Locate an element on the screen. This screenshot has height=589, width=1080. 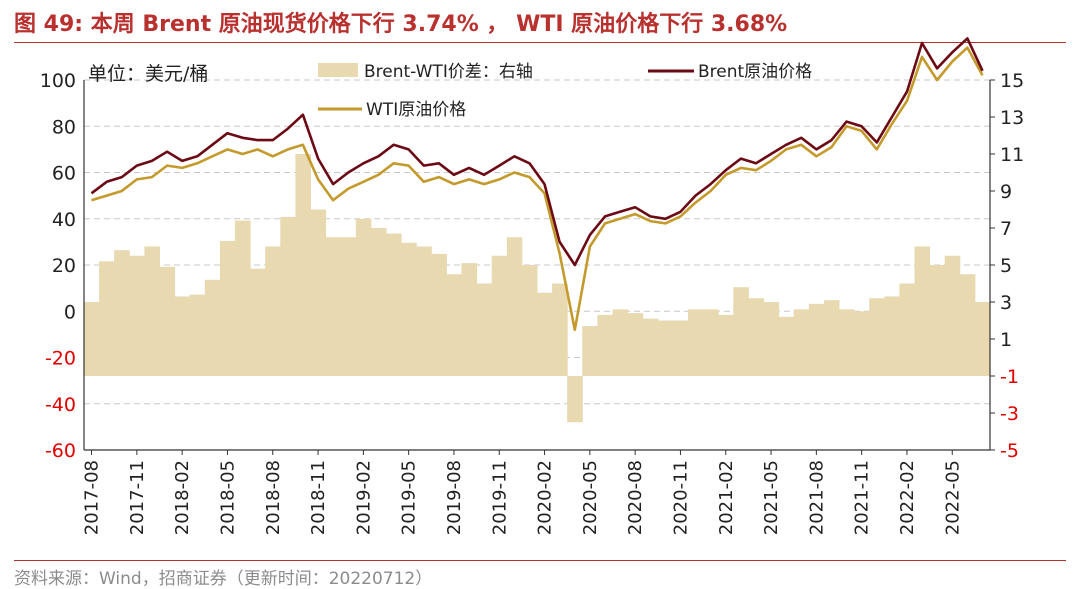
x-tick-label: 2021-02 is located at coordinates (726, 497).